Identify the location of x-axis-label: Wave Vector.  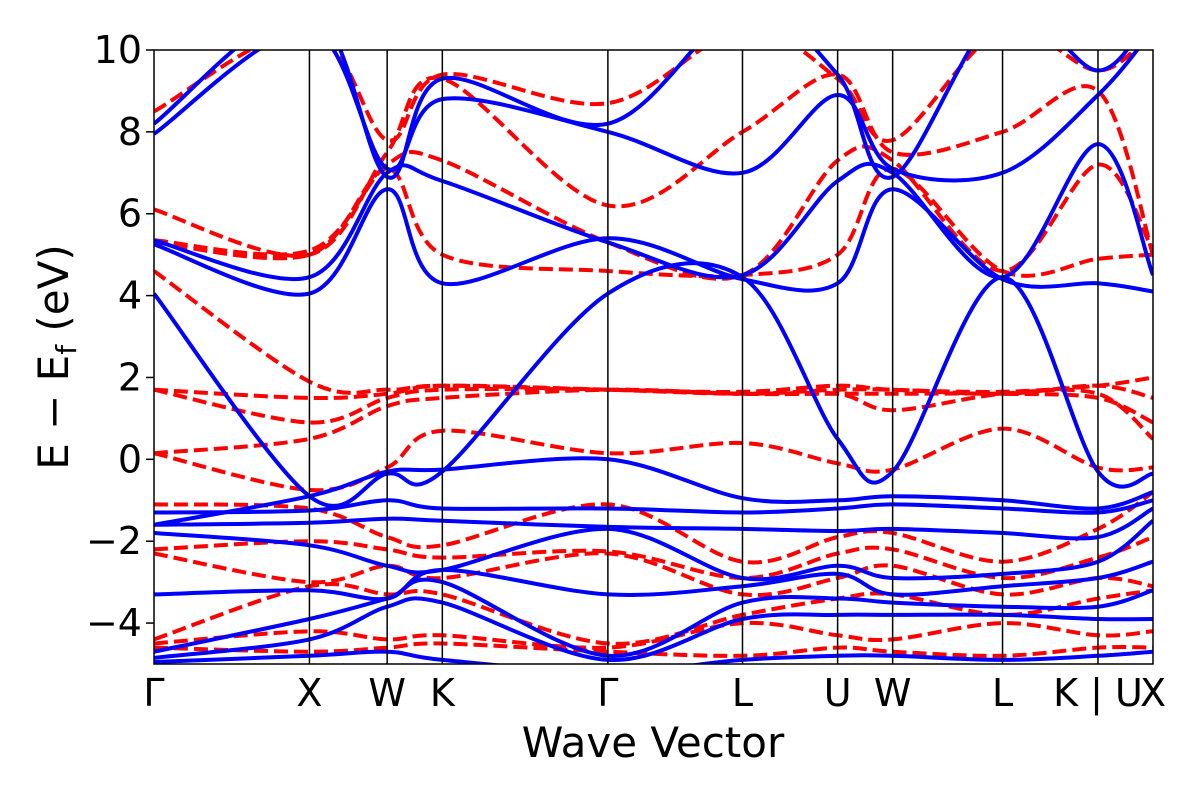
(653, 742).